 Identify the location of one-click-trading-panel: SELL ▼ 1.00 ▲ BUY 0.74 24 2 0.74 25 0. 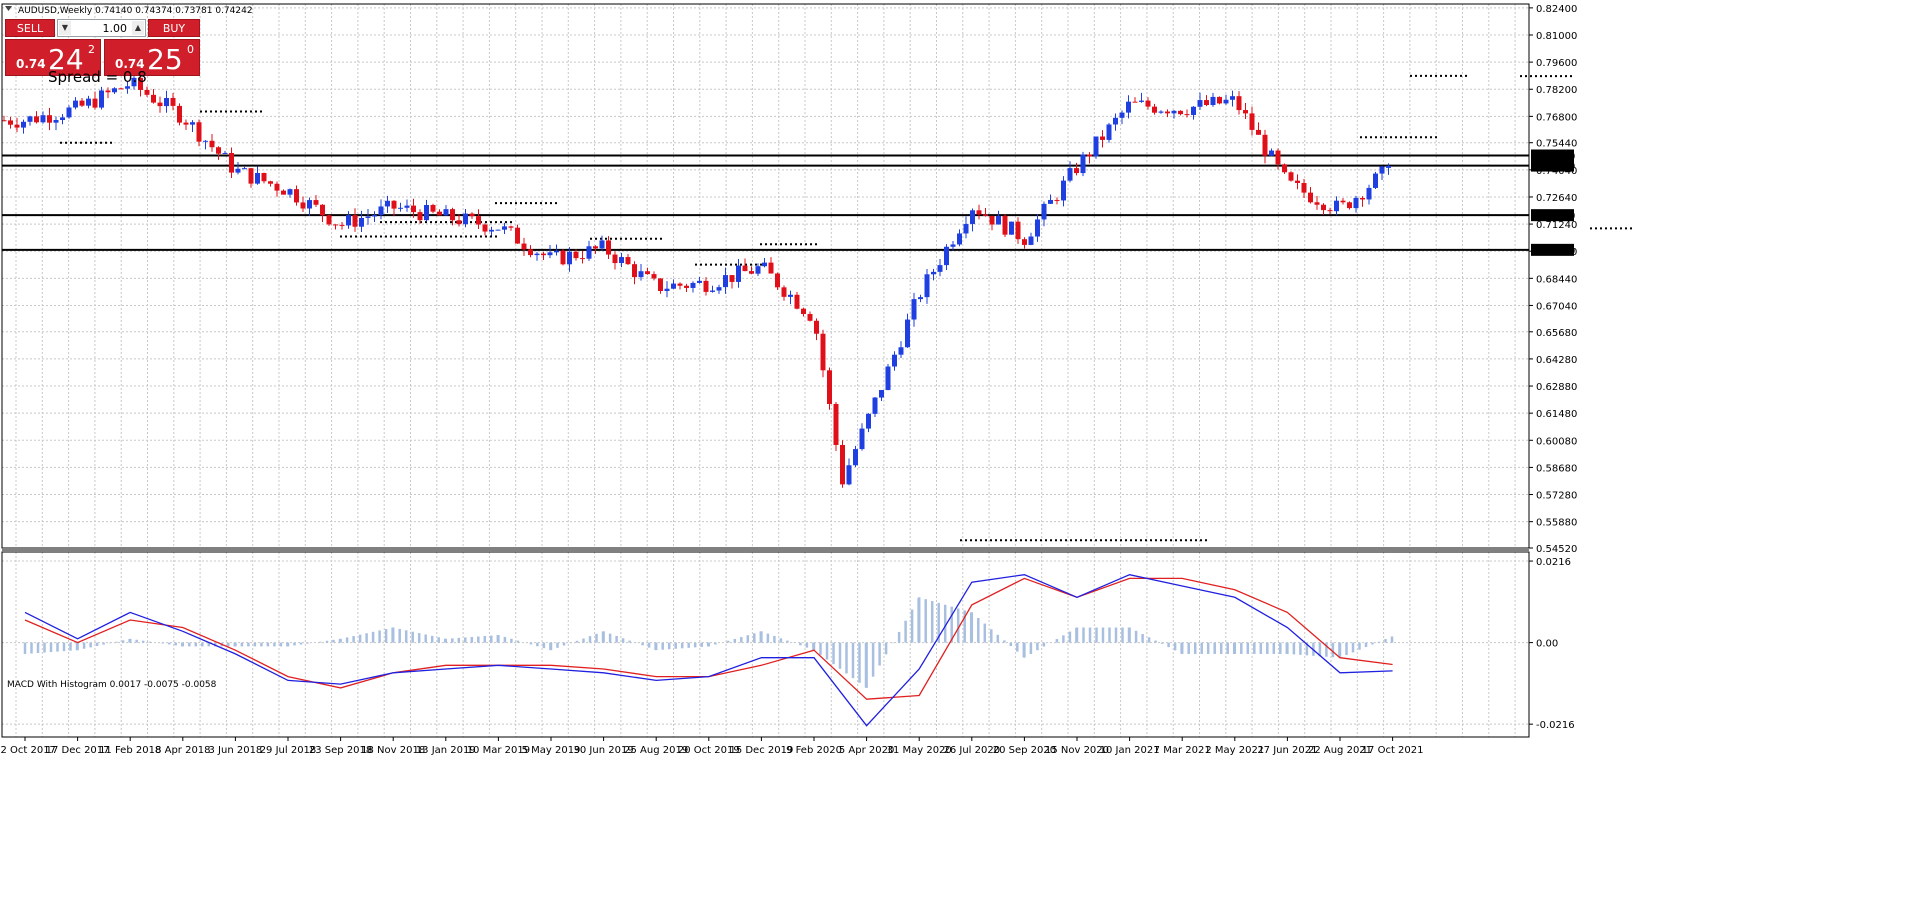
(102, 47).